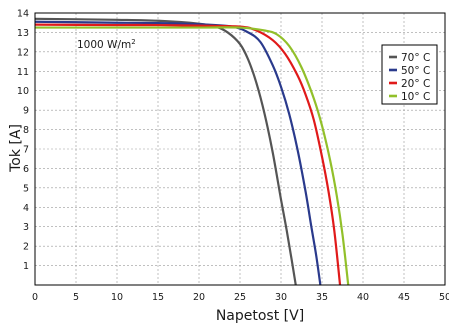  Describe the element at coordinates (76, 297) in the screenshot. I see `x-tick-label: 5` at that location.